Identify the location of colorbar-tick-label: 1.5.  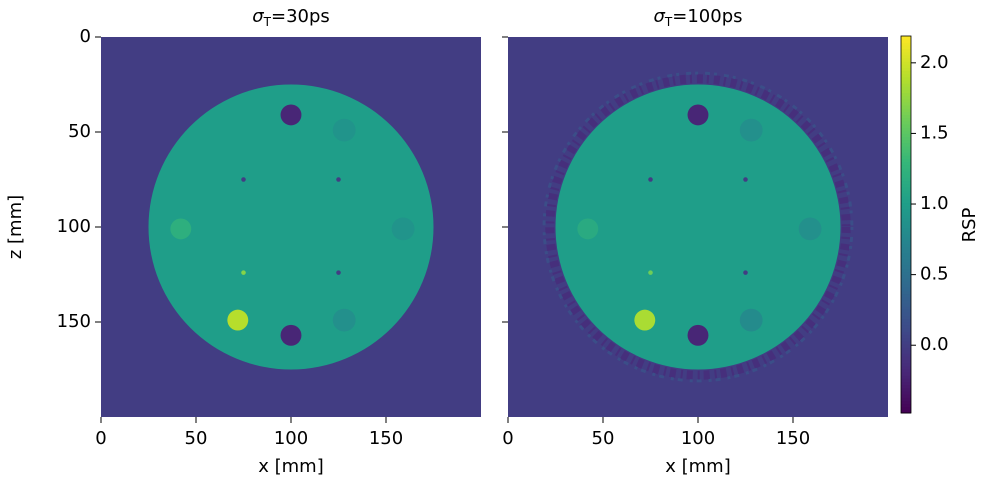
(934, 132).